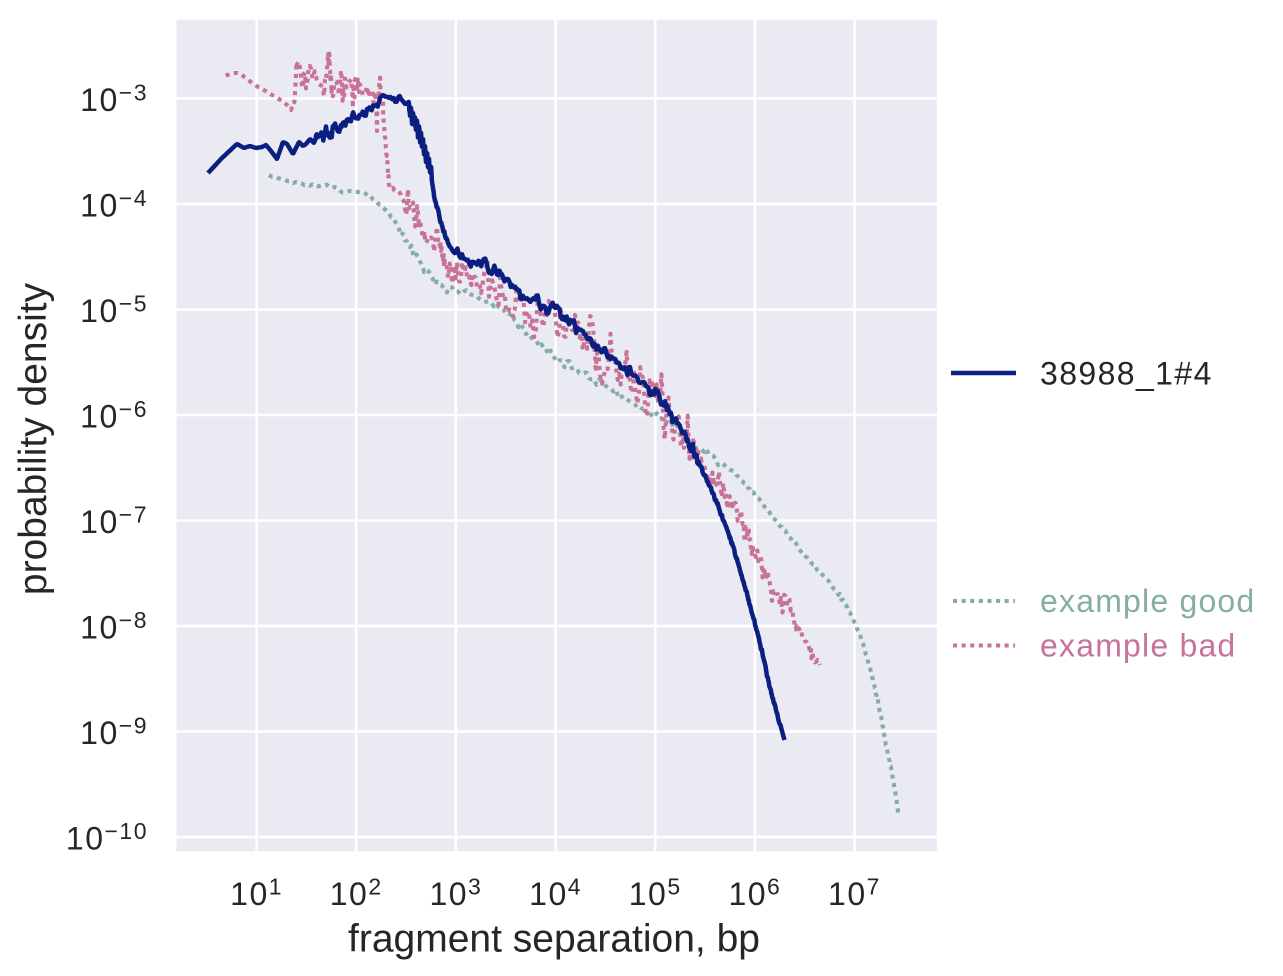  Describe the element at coordinates (655, 893) in the screenshot. I see `svg-text: 10⁵` at that location.